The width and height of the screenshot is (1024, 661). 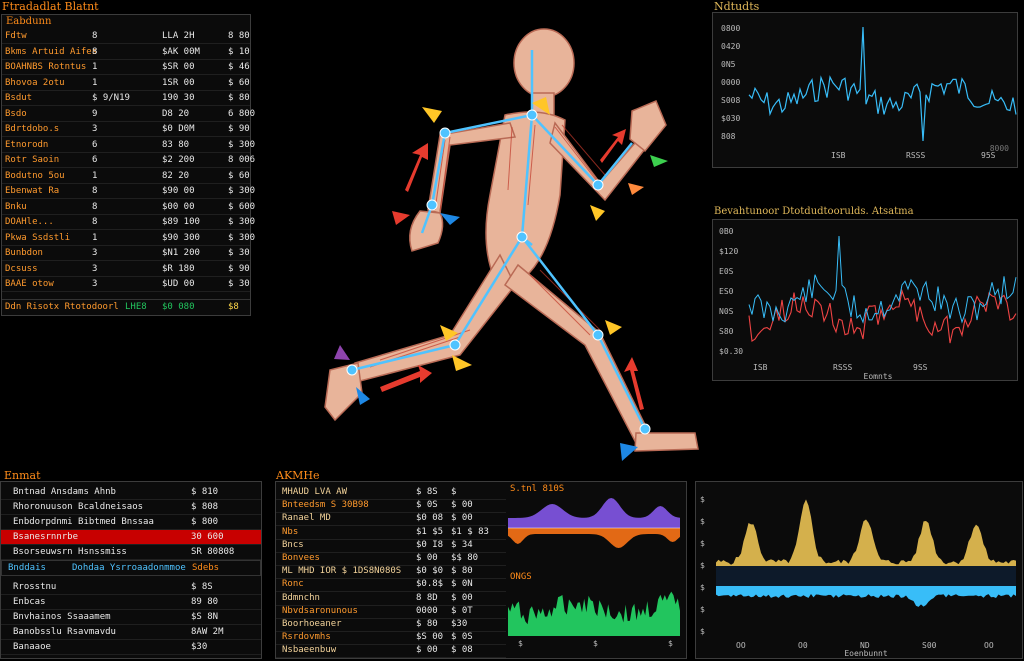 I want to click on table-row-cell-2: $ 08, so click(x=462, y=650).